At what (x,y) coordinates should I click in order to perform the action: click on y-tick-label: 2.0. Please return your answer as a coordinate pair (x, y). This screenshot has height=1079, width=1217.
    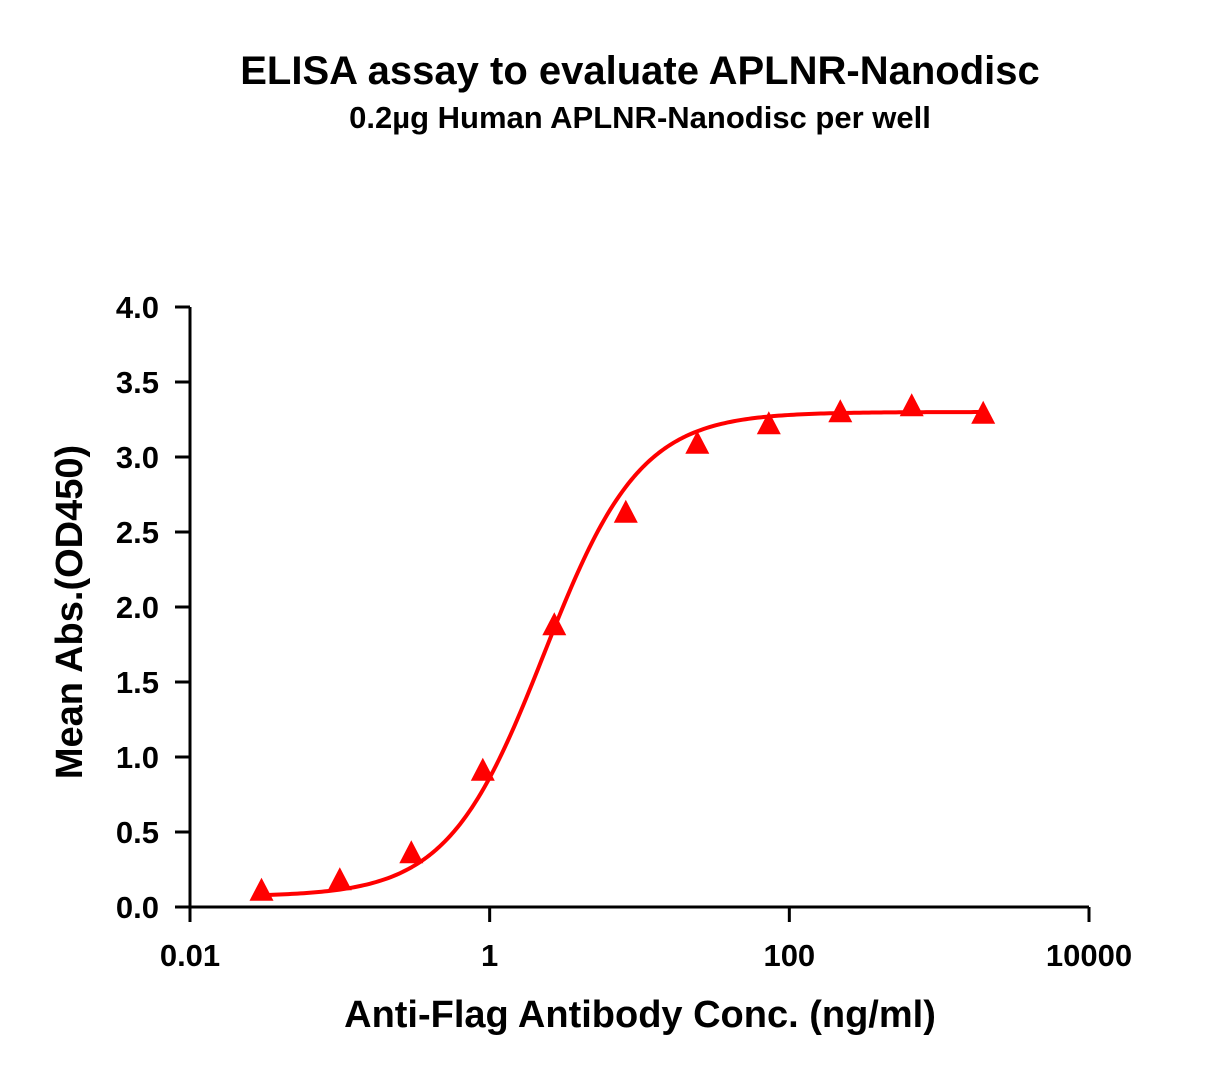
    Looking at the image, I should click on (137, 607).